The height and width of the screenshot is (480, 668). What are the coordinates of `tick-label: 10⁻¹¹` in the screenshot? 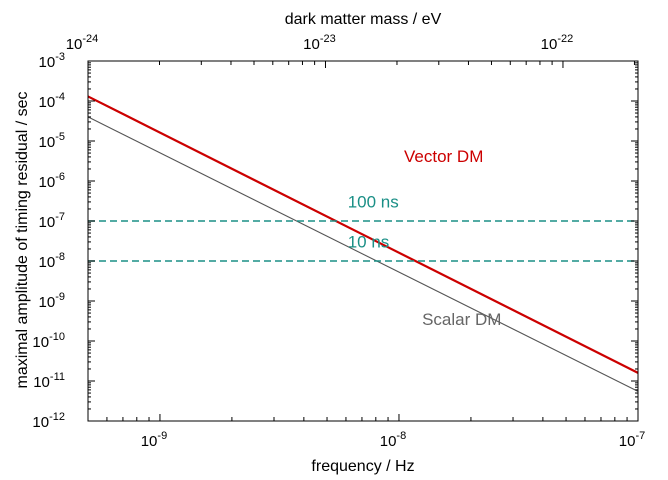 It's located at (49, 381).